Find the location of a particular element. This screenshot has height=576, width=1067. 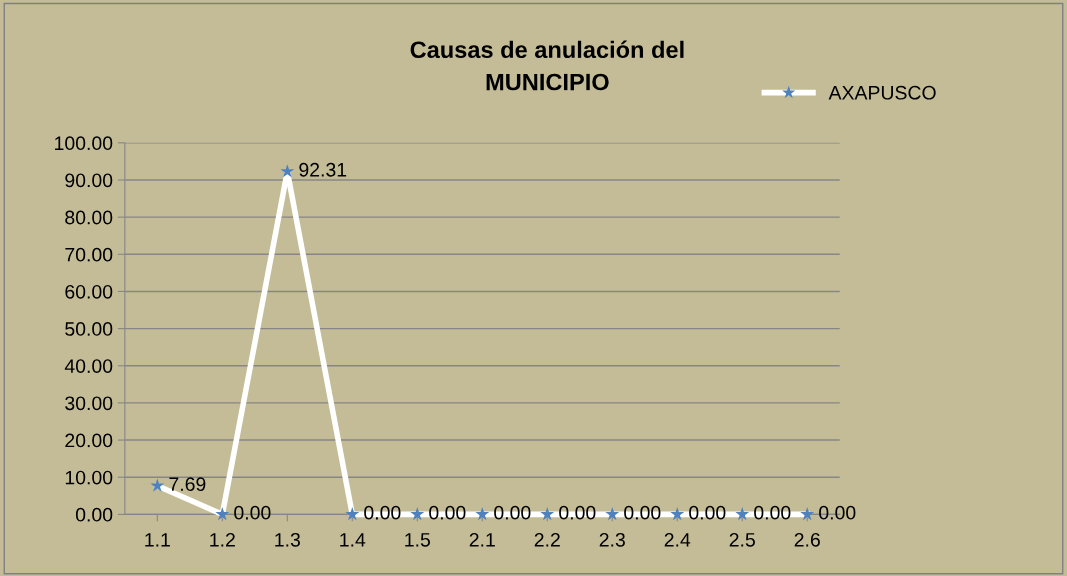

data-label: 7.69 is located at coordinates (187, 484).